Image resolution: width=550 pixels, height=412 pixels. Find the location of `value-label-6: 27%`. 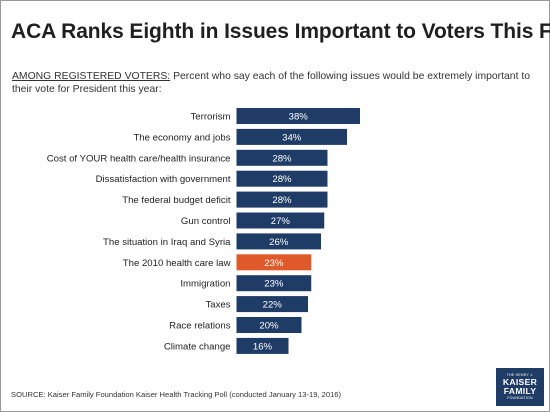

value-label-6: 27% is located at coordinates (281, 221).